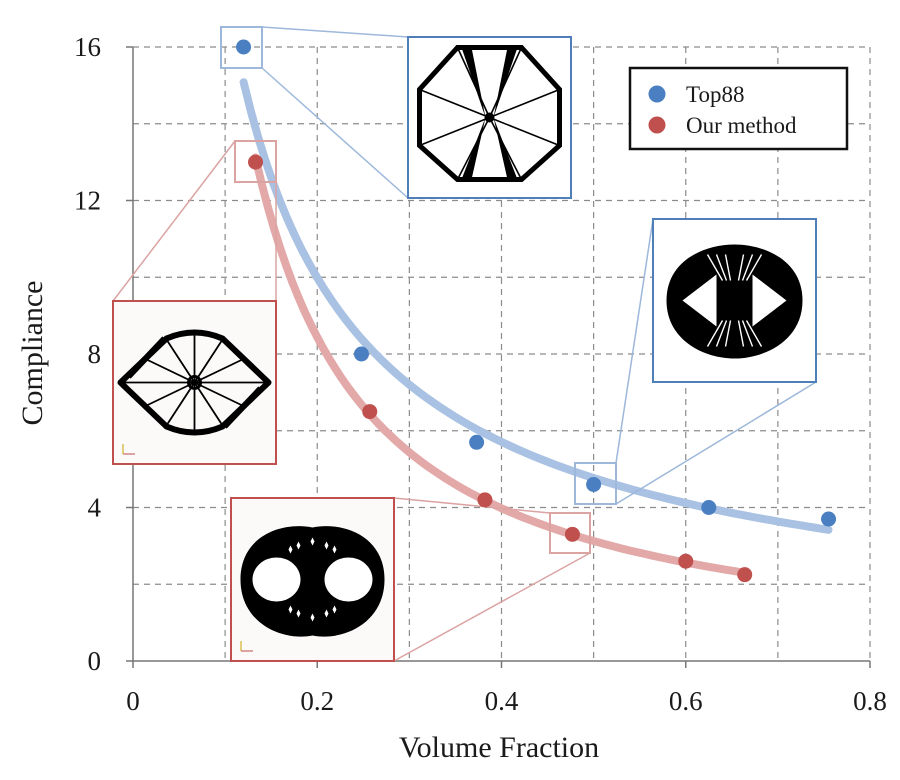 The image size is (900, 780). I want to click on y-tick-label: 16, so click(87, 47).